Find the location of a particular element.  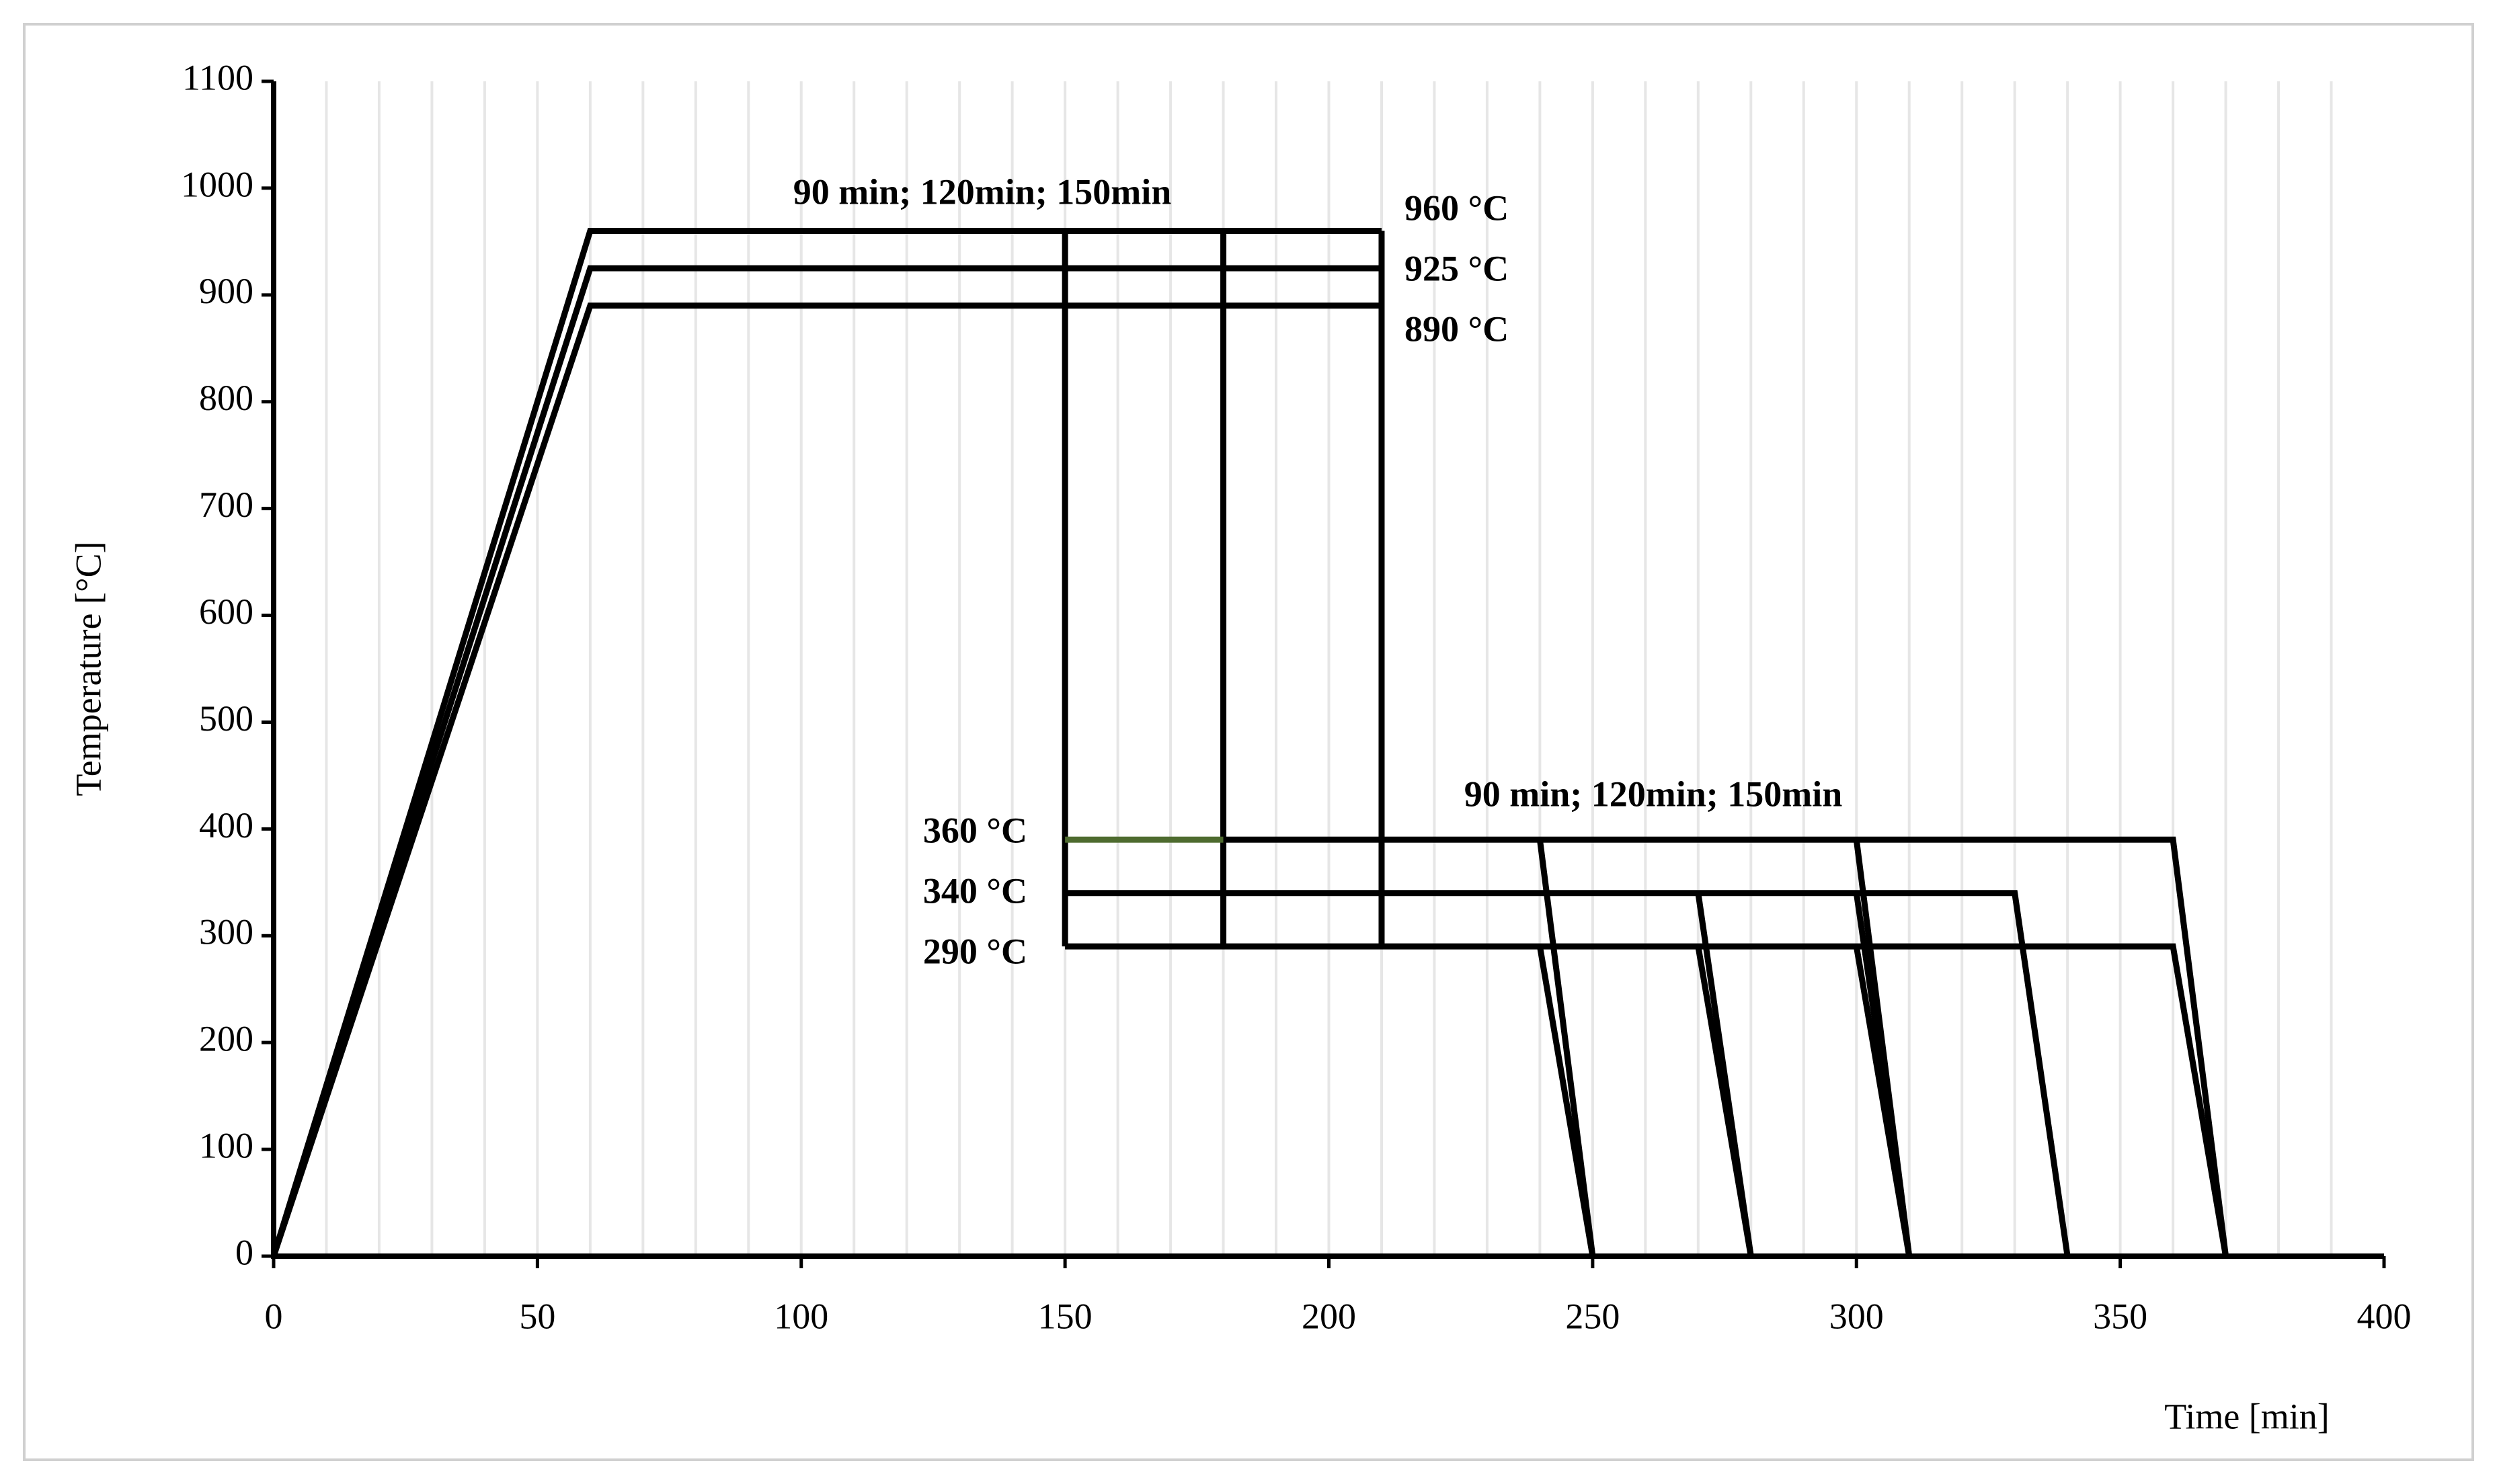

annotation: 890 °C is located at coordinates (1456, 328).